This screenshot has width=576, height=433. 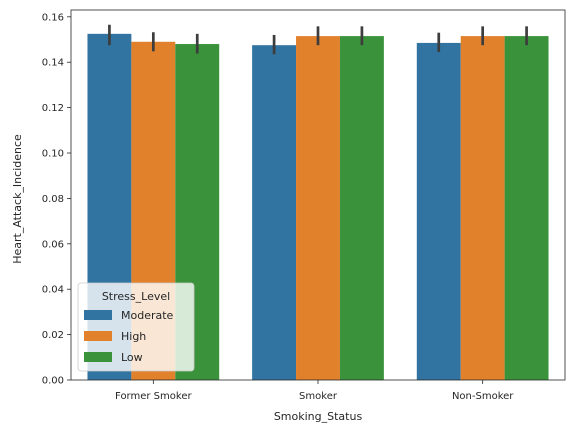 What do you see at coordinates (17, 199) in the screenshot?
I see `y-axis-label: Heart_Attack_Incidence` at bounding box center [17, 199].